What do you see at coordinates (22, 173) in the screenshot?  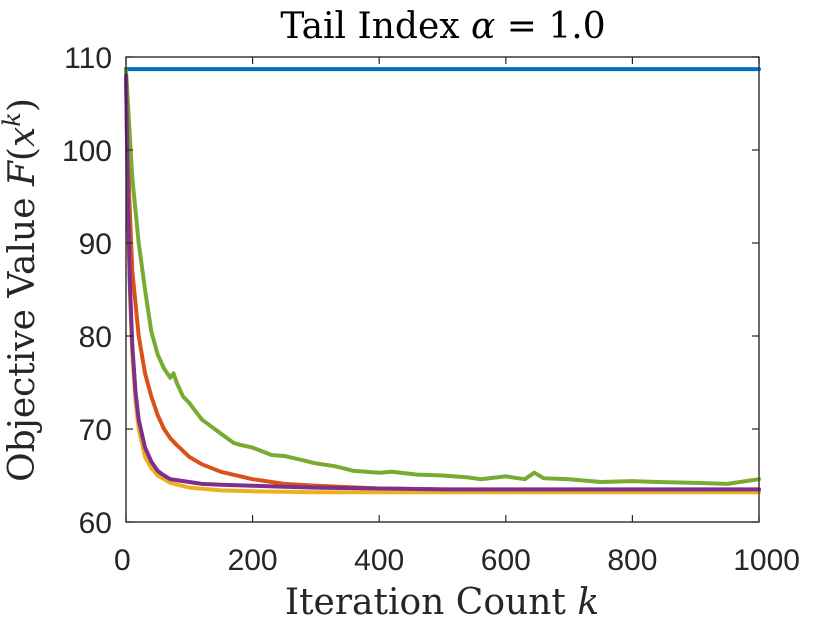 I see `y-axis-title-f: F` at bounding box center [22, 173].